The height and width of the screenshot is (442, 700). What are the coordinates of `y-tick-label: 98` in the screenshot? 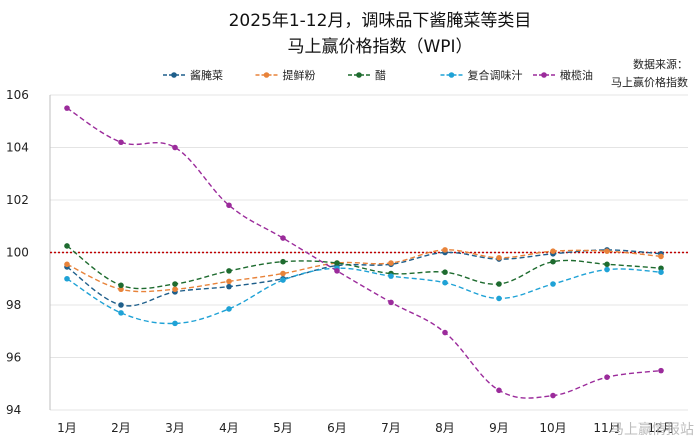 It's located at (13, 305).